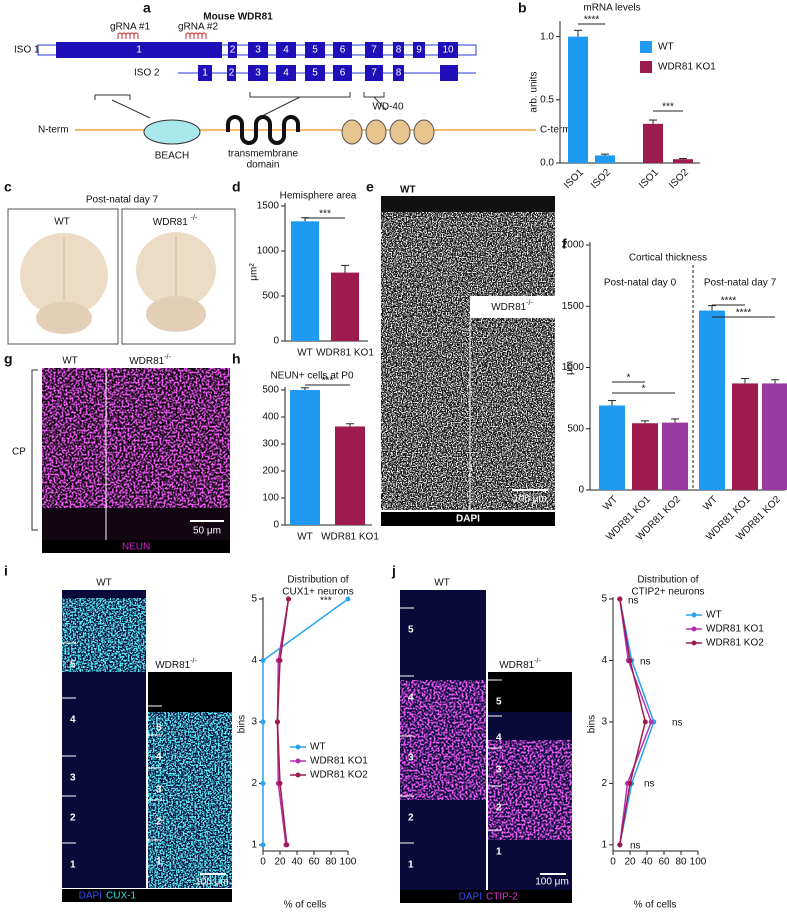 This screenshot has width=787, height=915. What do you see at coordinates (236, 187) in the screenshot?
I see `panel-label: d` at bounding box center [236, 187].